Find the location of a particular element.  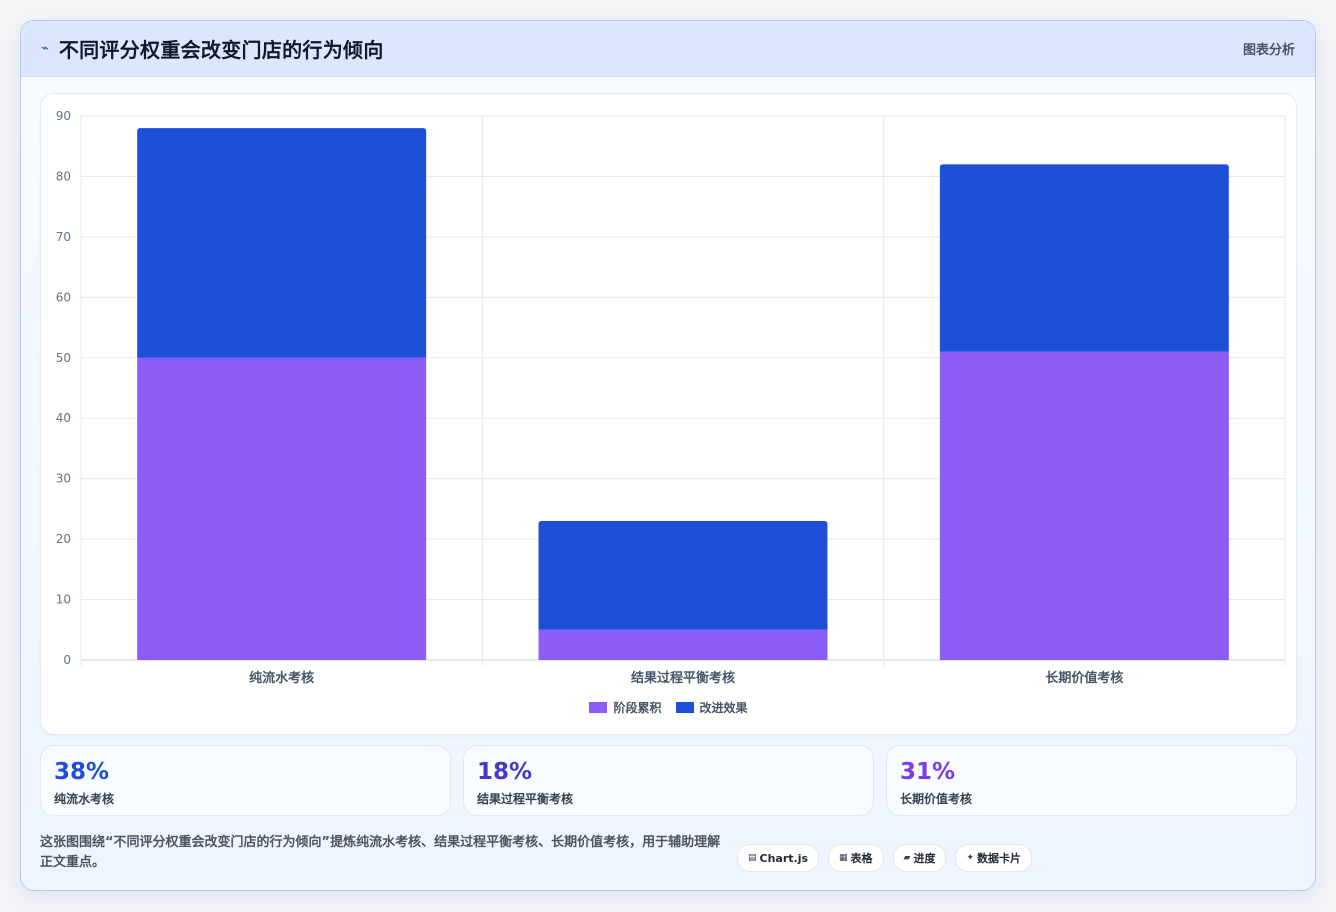

stat-value: 31% is located at coordinates (928, 772).